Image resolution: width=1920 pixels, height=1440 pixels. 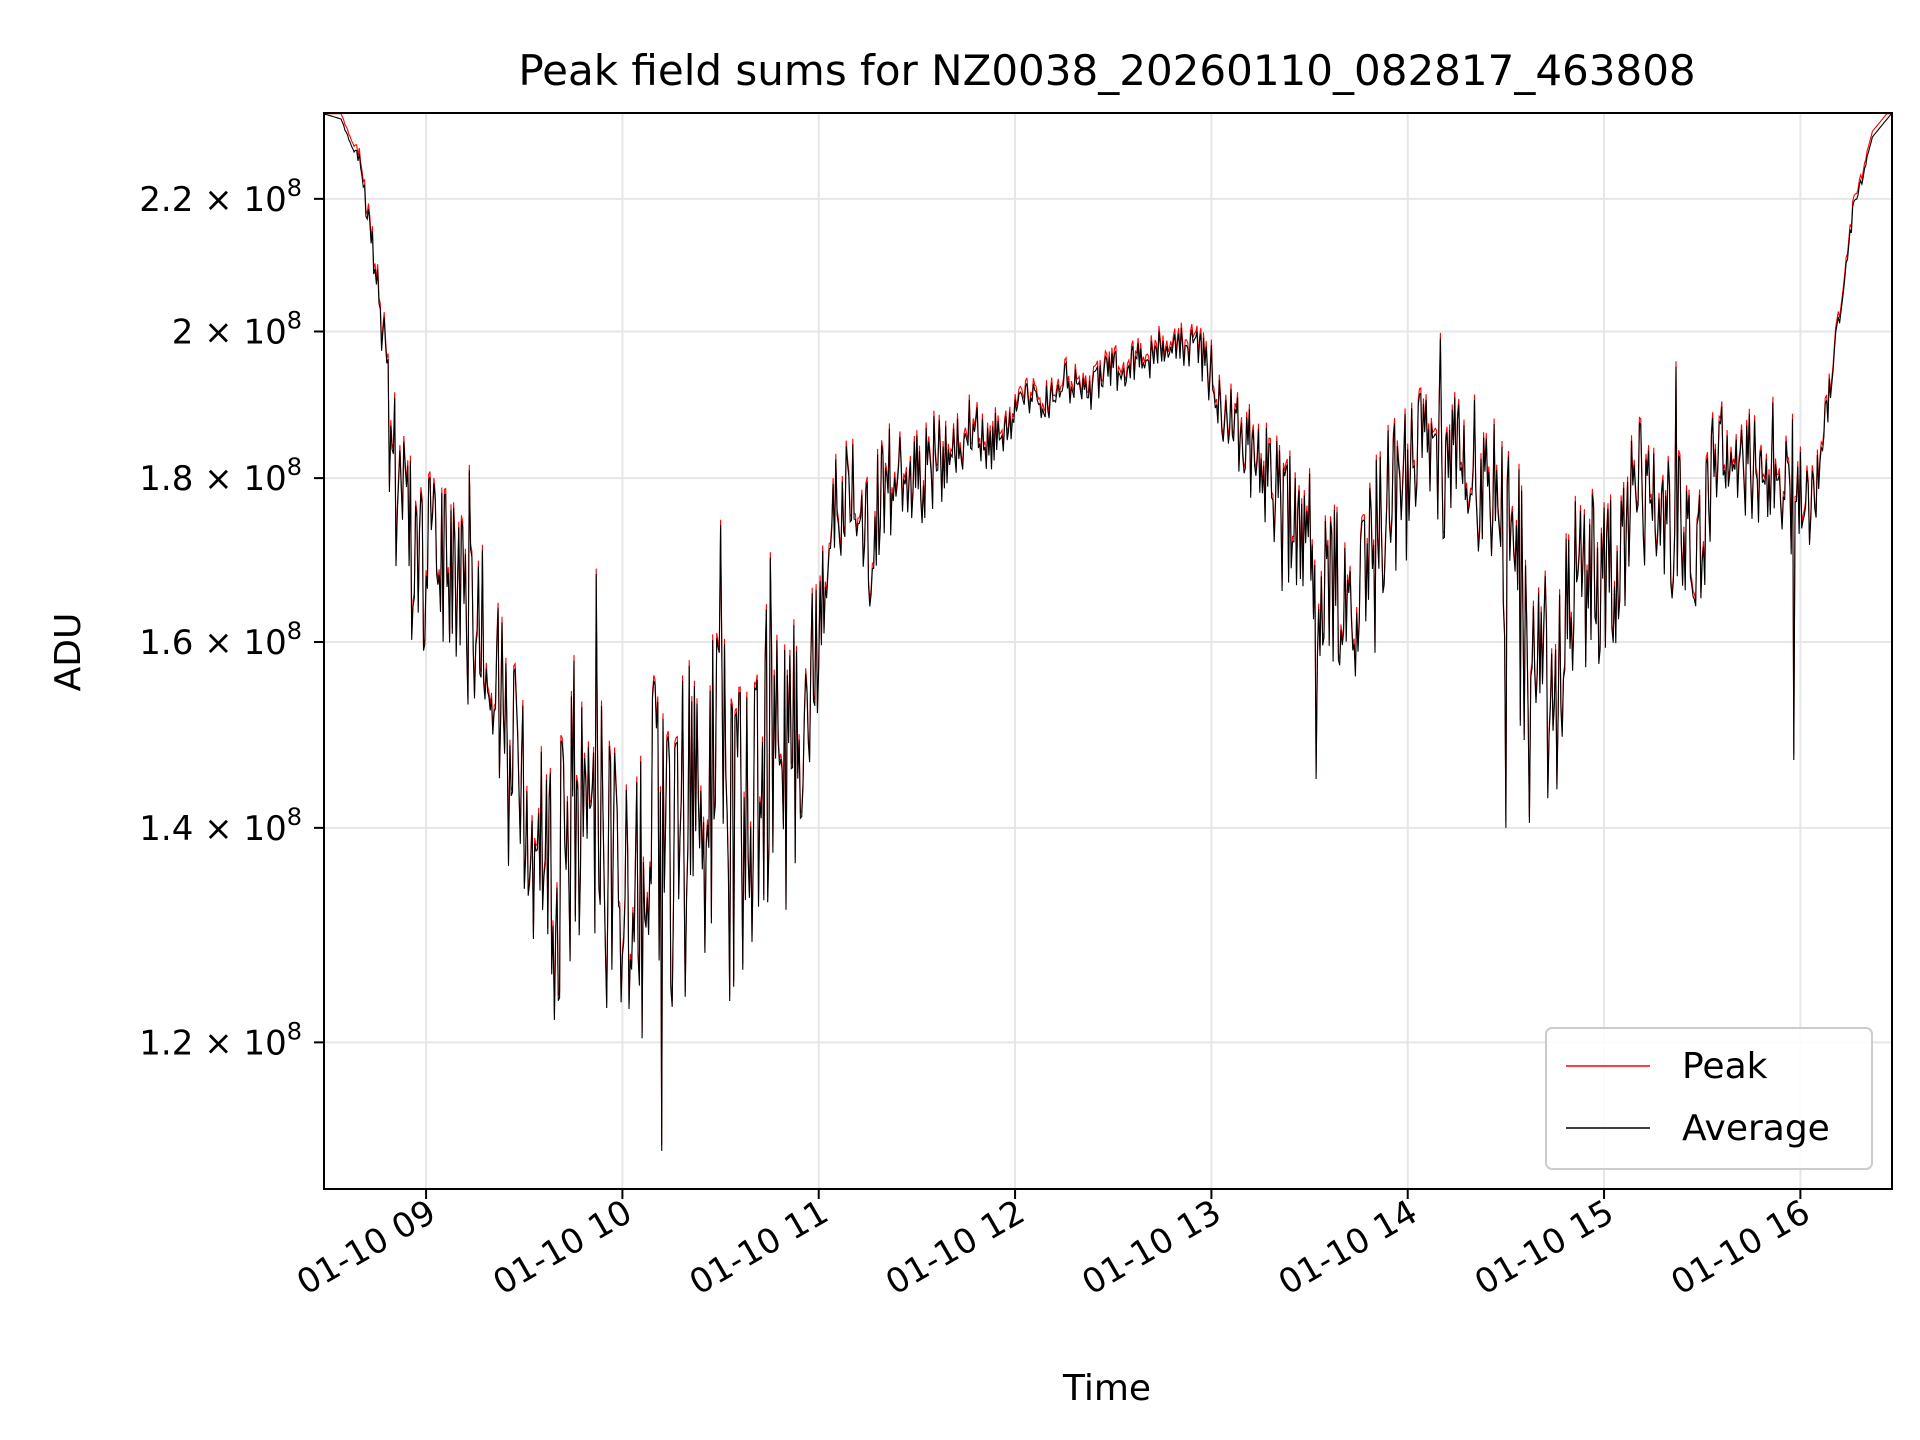 I want to click on x-tick-label: 01-10 10, so click(x=563, y=1247).